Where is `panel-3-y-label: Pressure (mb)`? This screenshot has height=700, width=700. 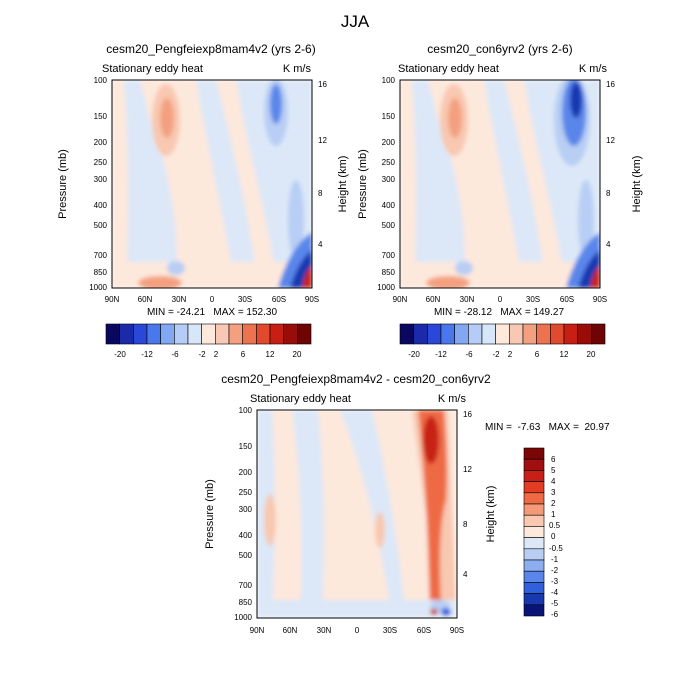
panel-3-y-label: Pressure (mb) is located at coordinates (210, 514).